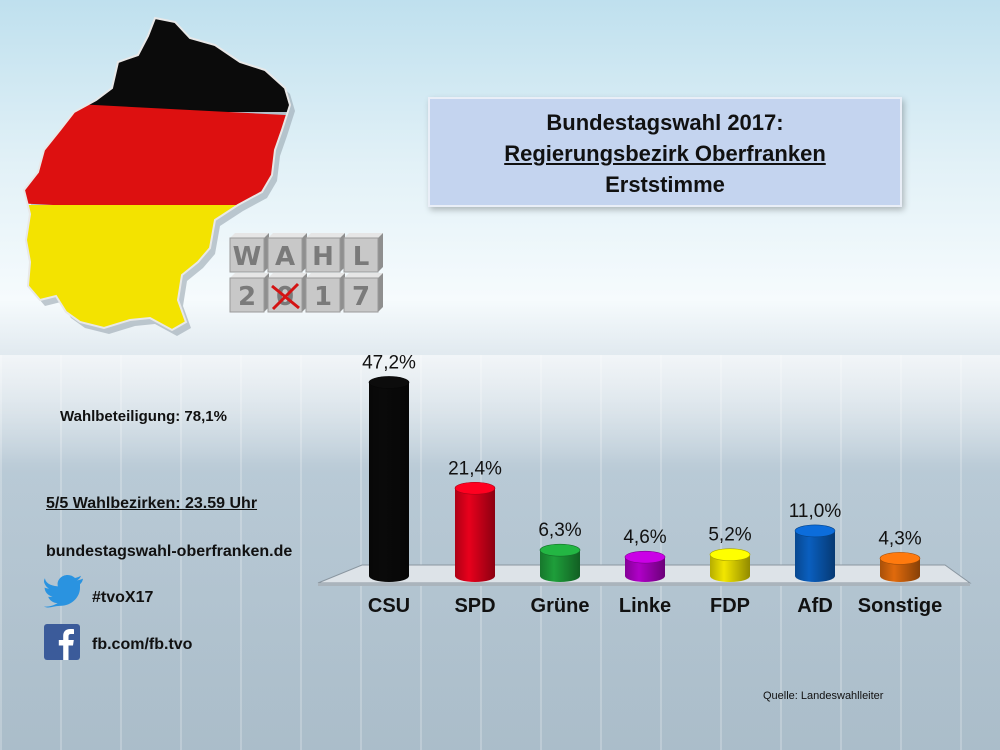 This screenshot has height=750, width=1000. I want to click on logo-cube-0-1: A, so click(287, 253).